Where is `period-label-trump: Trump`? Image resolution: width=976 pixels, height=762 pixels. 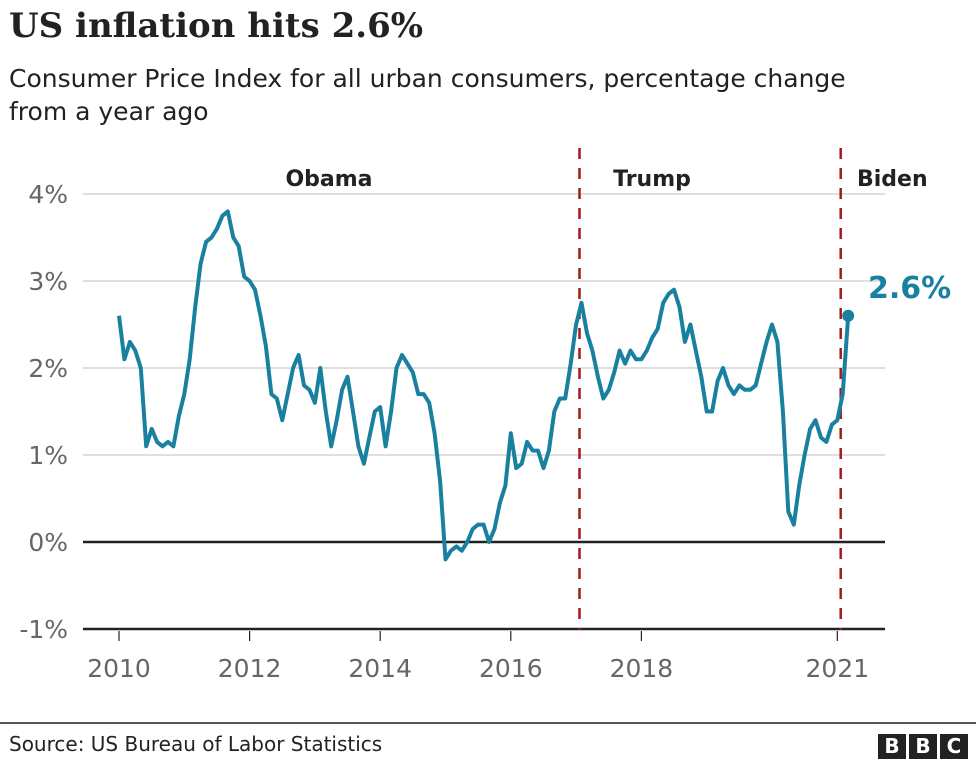 period-label-trump: Trump is located at coordinates (652, 179).